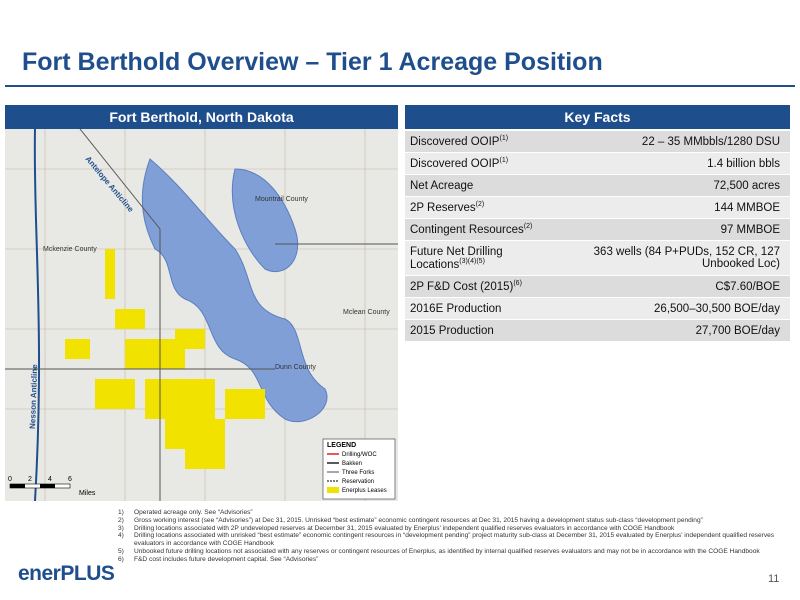 The image size is (800, 600). I want to click on leases, so click(165, 359).